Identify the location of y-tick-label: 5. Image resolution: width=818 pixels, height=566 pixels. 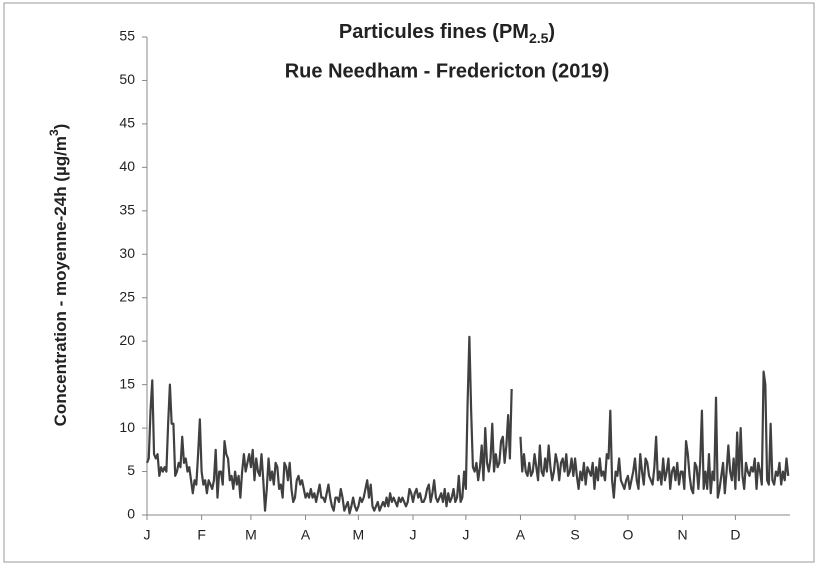
(131, 470).